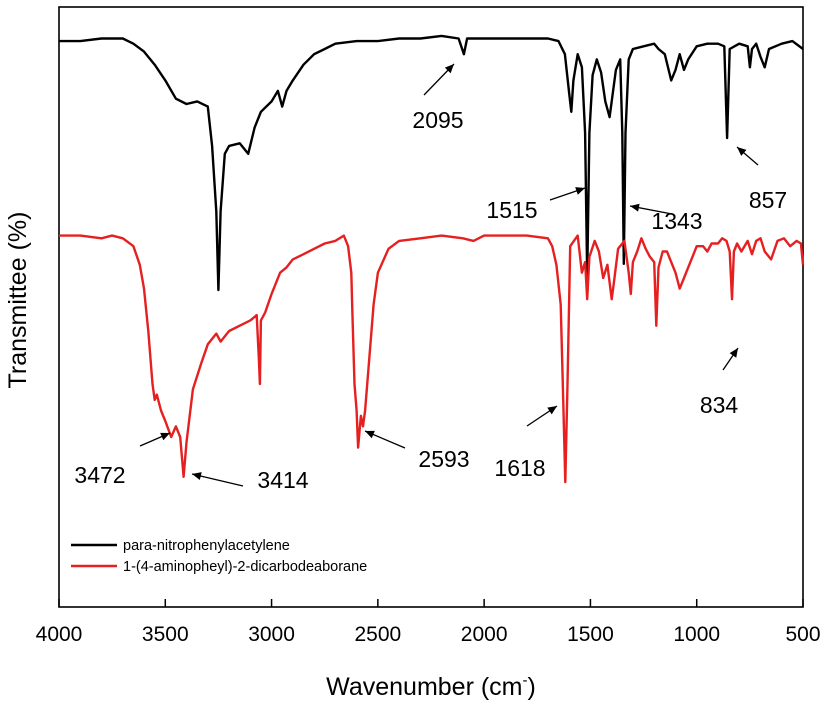 This screenshot has width=827, height=704. Describe the element at coordinates (245, 567) in the screenshot. I see `legend-label-series-2: 1-(4-aminopheyl)-2-dicarbodeaborane` at that location.